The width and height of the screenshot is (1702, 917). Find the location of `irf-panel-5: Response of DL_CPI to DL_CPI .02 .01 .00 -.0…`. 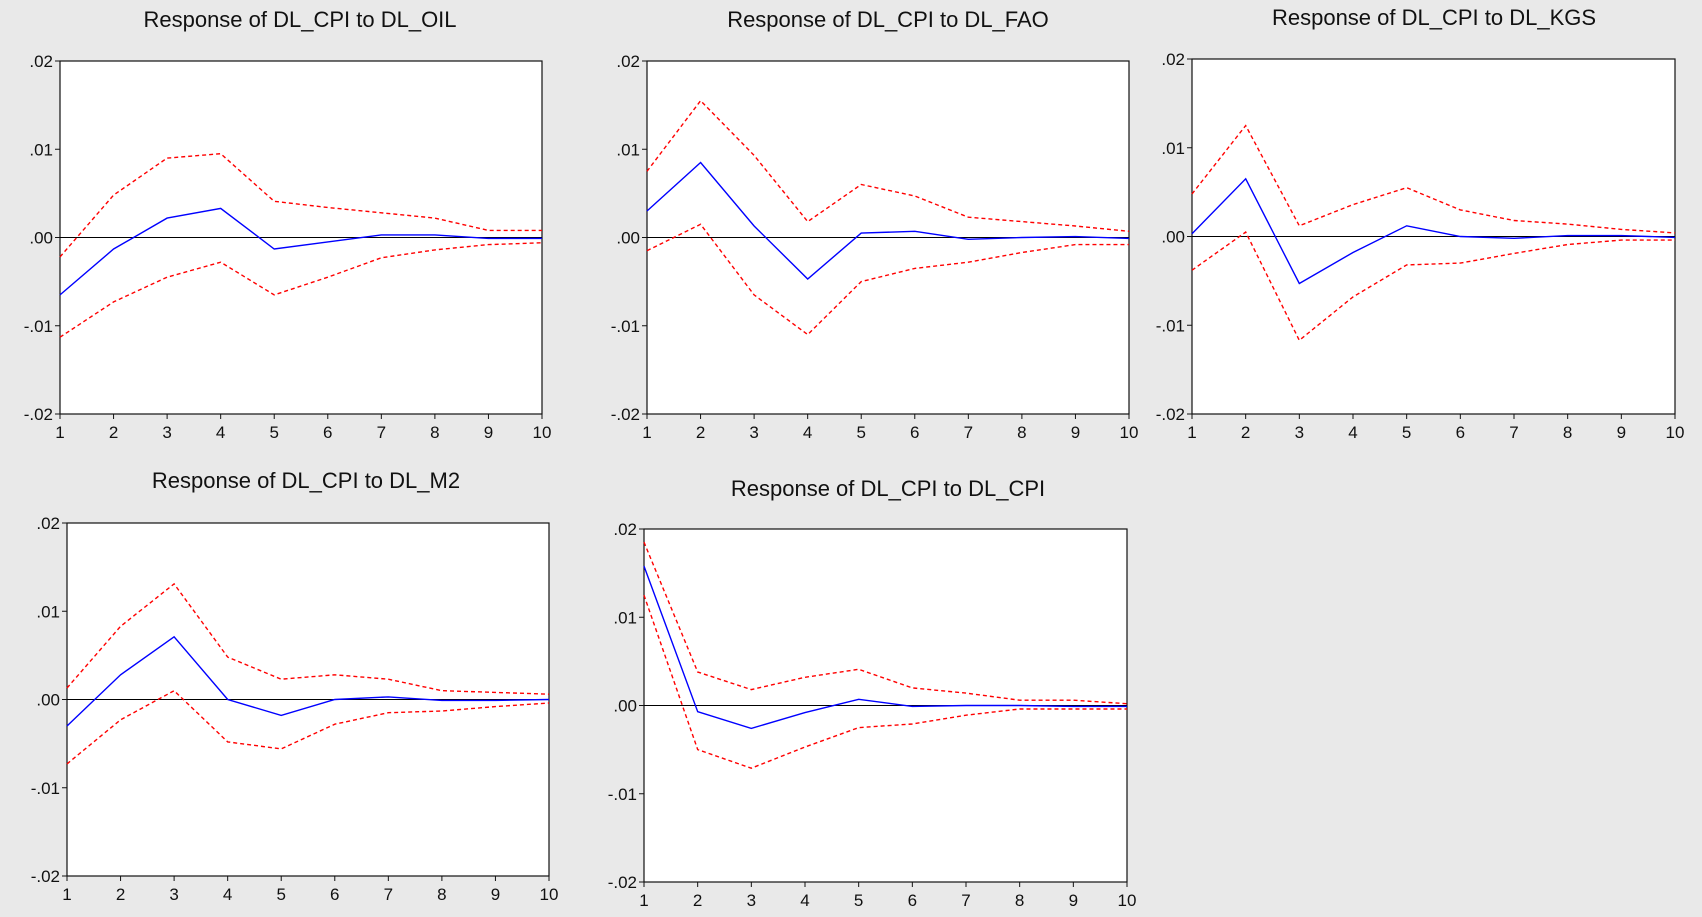

irf-panel-5: Response of DL_CPI to DL_CPI .02 .01 .00 -.0… is located at coordinates (872, 693).